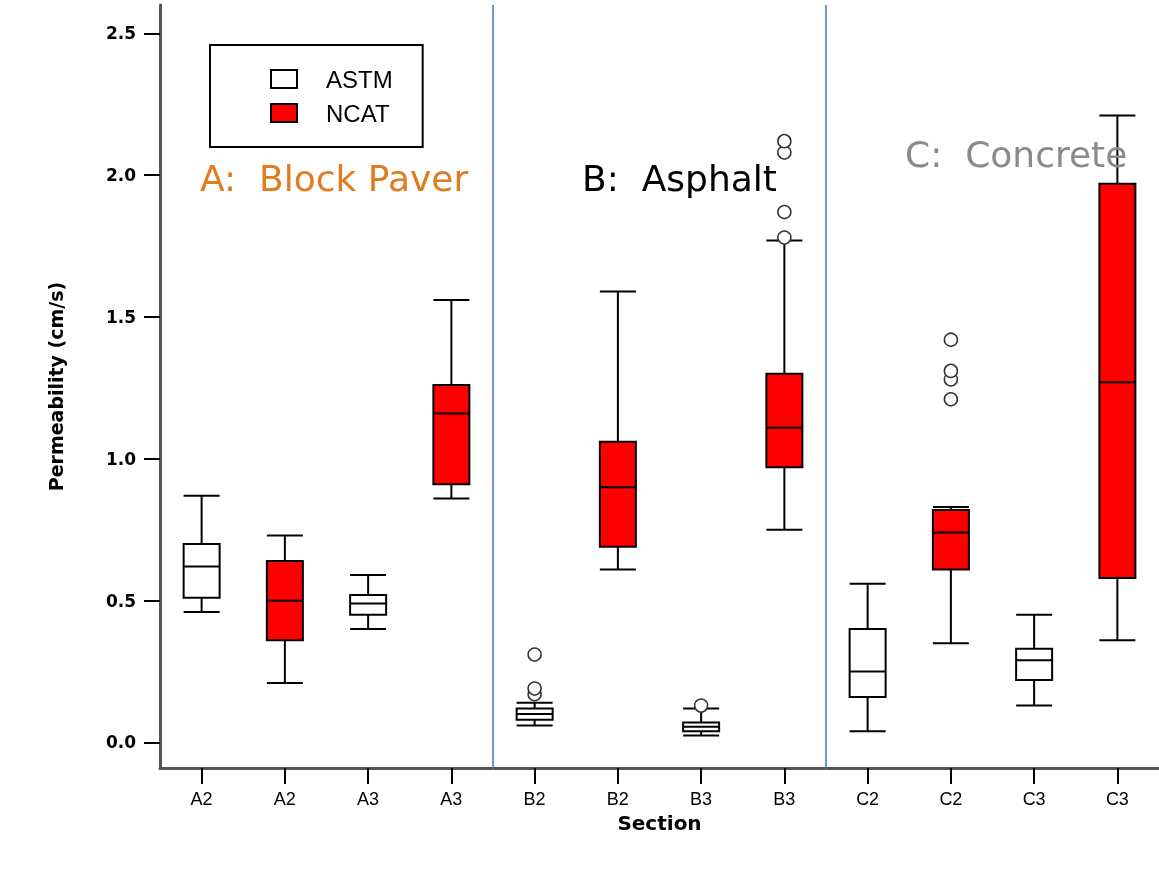 This screenshot has height=873, width=1159. Describe the element at coordinates (679, 178) in the screenshot. I see `annotation: B: Asphalt` at that location.